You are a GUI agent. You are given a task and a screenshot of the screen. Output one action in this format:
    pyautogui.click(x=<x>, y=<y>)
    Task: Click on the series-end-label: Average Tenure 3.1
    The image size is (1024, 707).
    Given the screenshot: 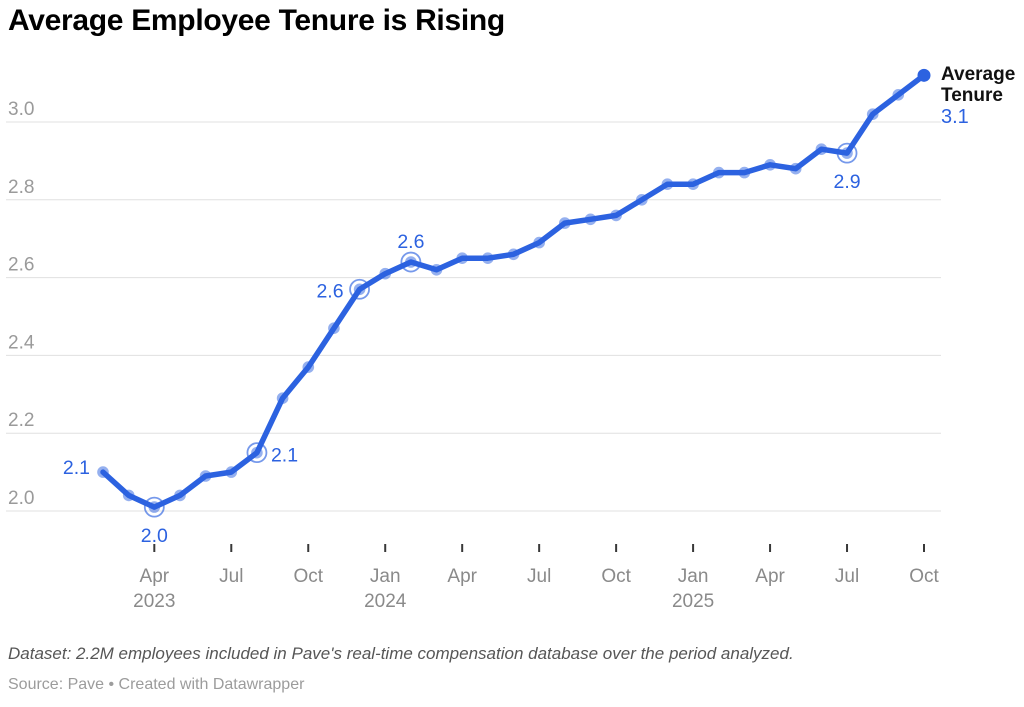 What is the action you would take?
    pyautogui.click(x=981, y=96)
    